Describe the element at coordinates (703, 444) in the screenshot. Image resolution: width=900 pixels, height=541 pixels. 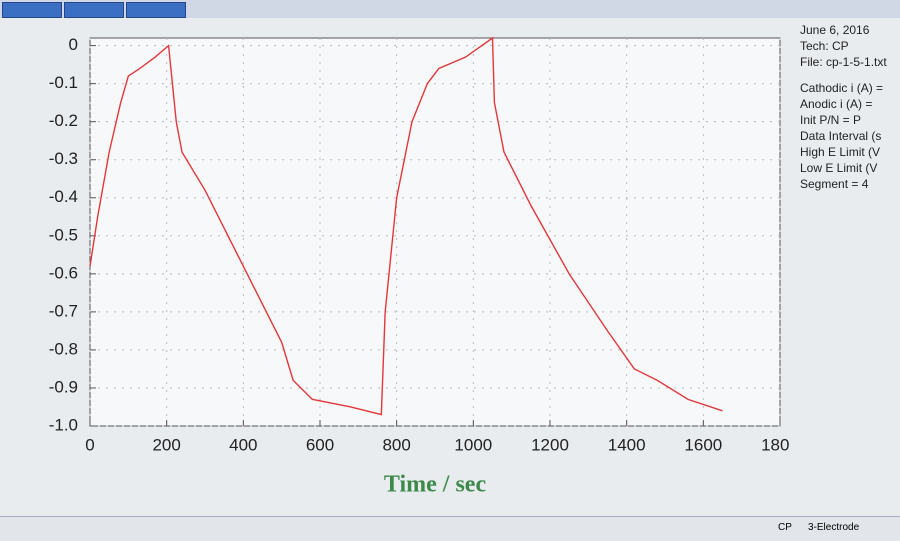
I see `x-tick-label: 1600` at that location.